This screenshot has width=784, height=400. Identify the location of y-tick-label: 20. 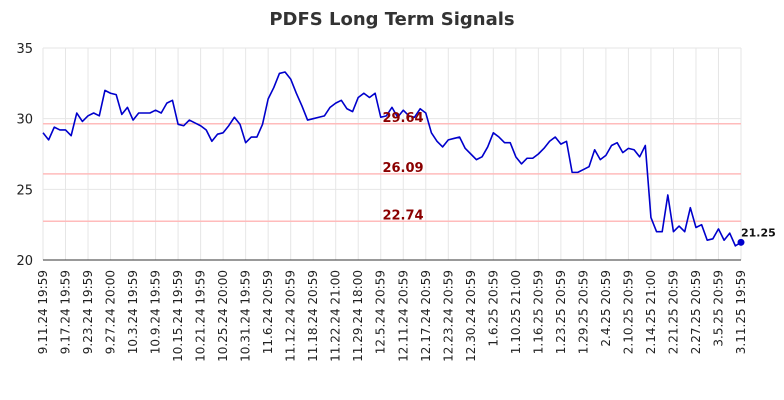
(24, 261).